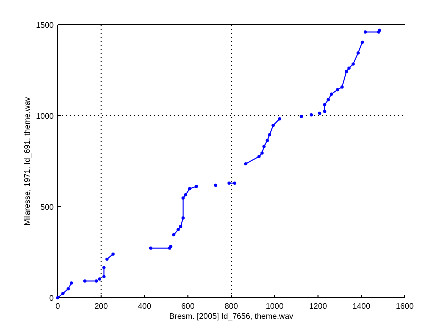 The image size is (447, 335). Describe the element at coordinates (101, 306) in the screenshot. I see `x-tick-label: 200` at that location.